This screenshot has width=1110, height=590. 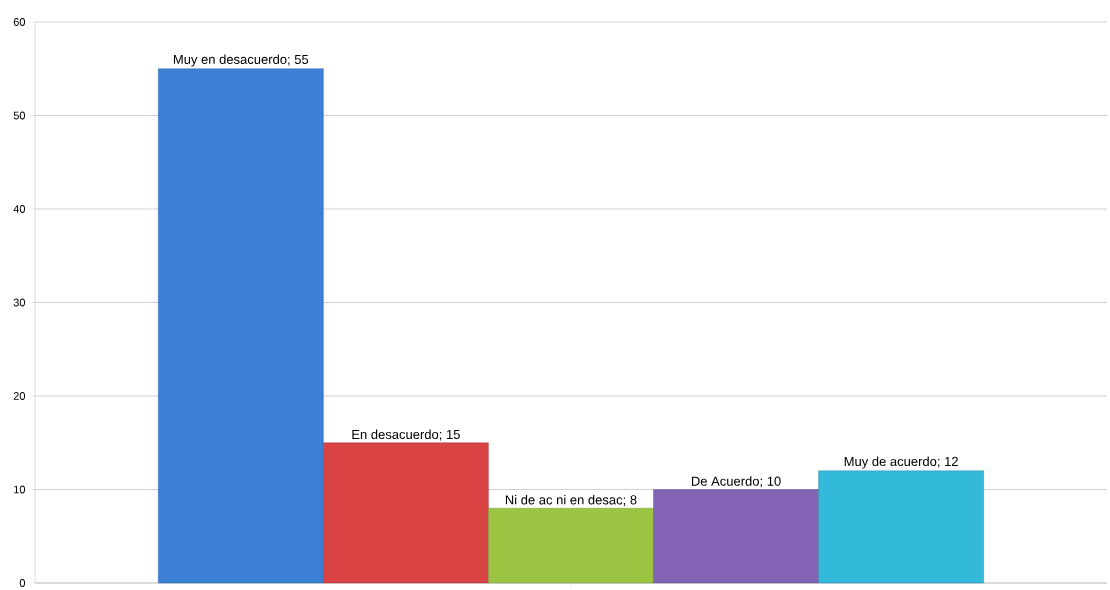 What do you see at coordinates (736, 482) in the screenshot?
I see `data-label: De Acuerdo; 10` at bounding box center [736, 482].